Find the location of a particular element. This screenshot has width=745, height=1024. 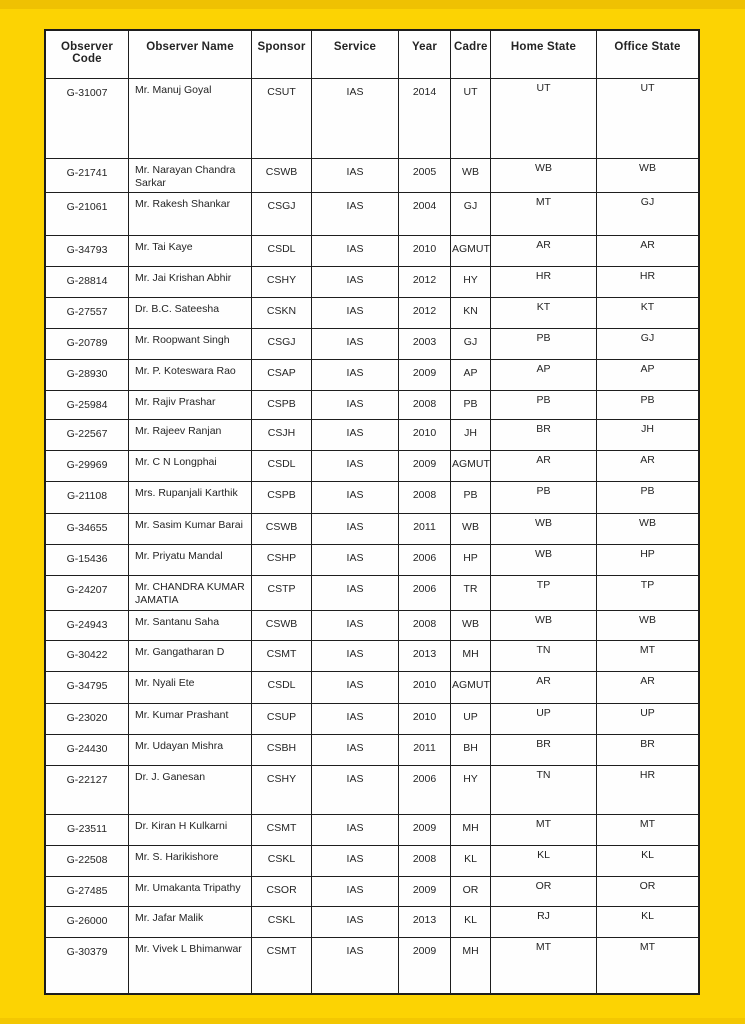

cell-code: G-24430 is located at coordinates (87, 749).